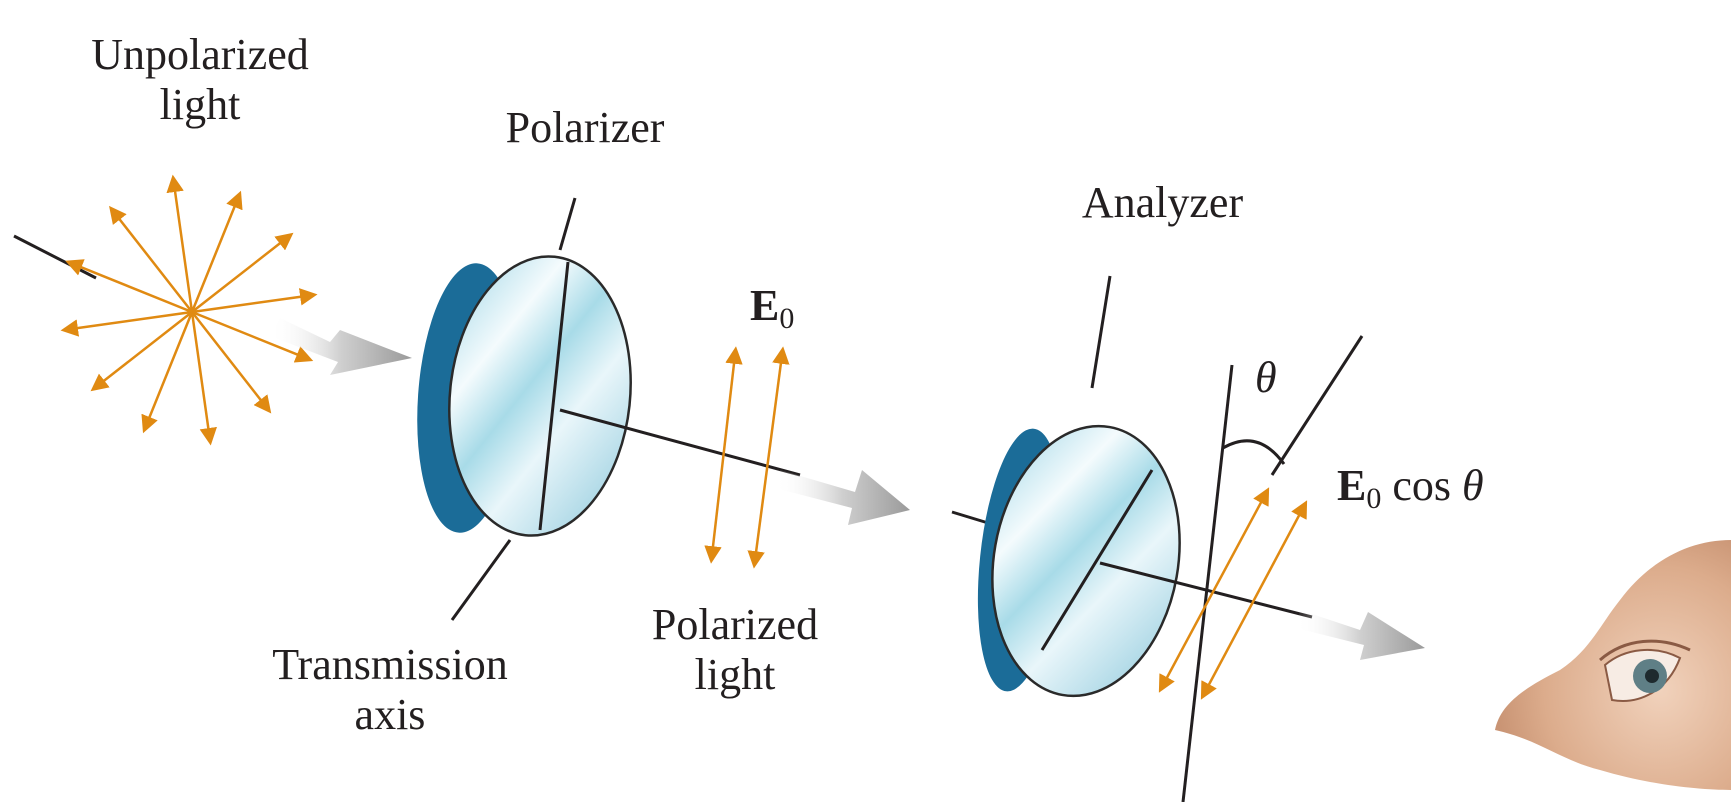 This screenshot has height=802, width=1731. Describe the element at coordinates (787, 318) in the screenshot. I see `e0-subscript: 0` at that location.